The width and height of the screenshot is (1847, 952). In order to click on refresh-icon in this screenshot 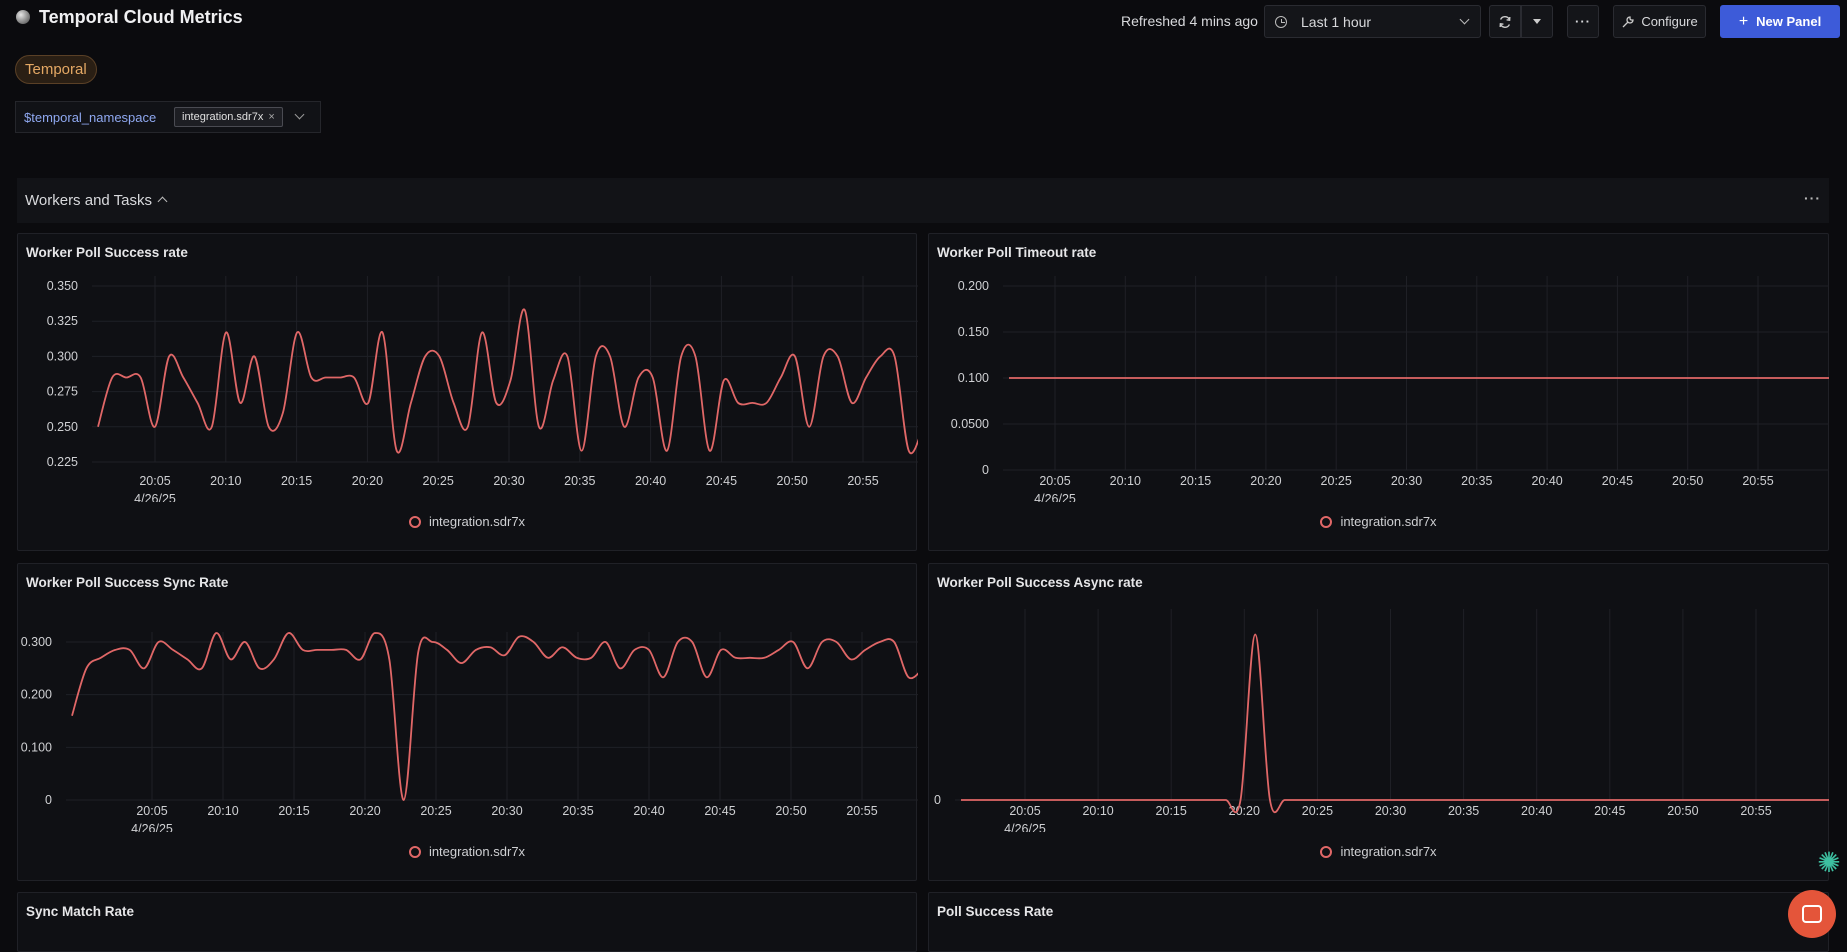, I will do `click(1505, 21)`.